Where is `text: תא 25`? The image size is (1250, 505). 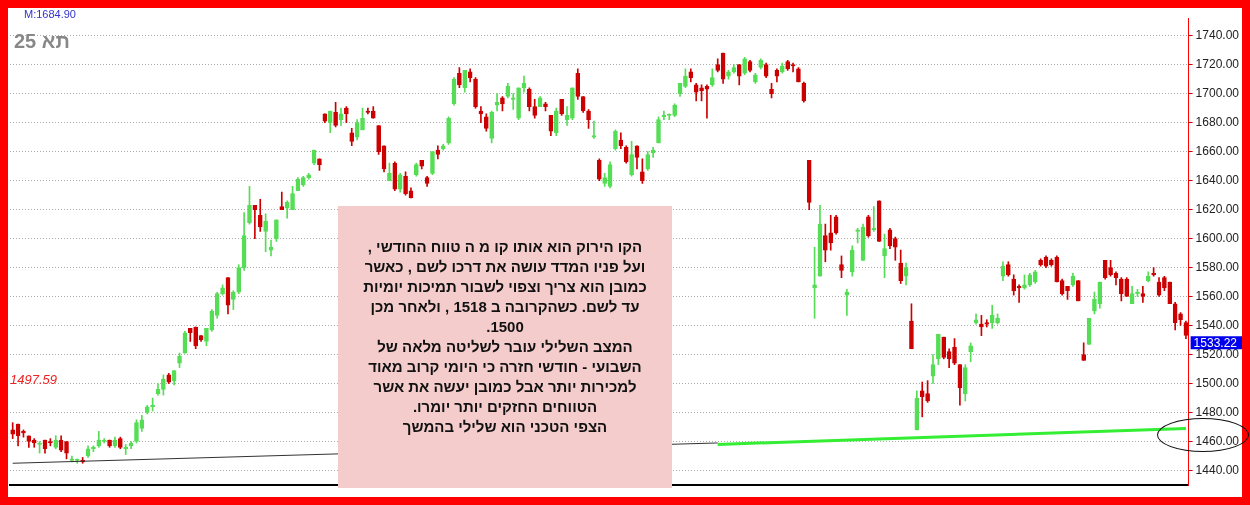
text: תא 25 is located at coordinates (42, 41).